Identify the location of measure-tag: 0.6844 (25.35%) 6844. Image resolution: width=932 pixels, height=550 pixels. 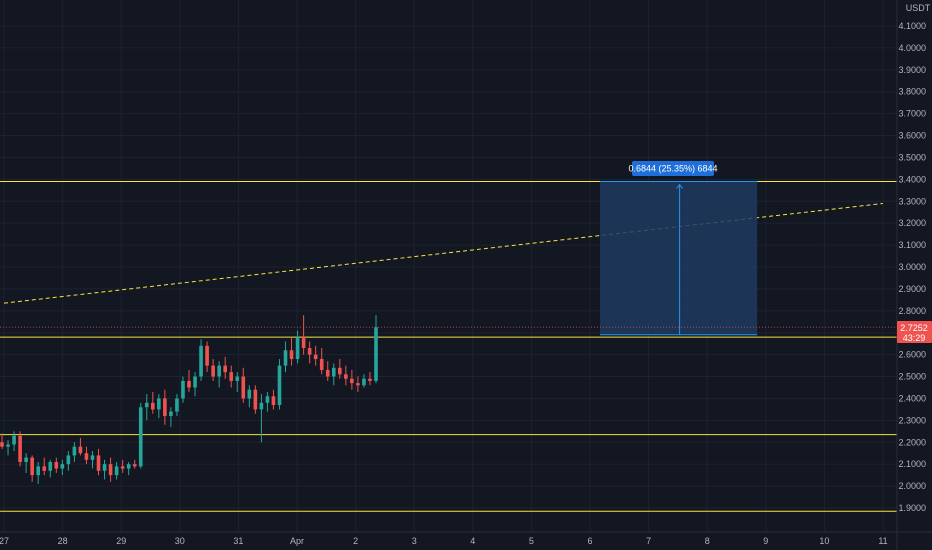
(673, 168).